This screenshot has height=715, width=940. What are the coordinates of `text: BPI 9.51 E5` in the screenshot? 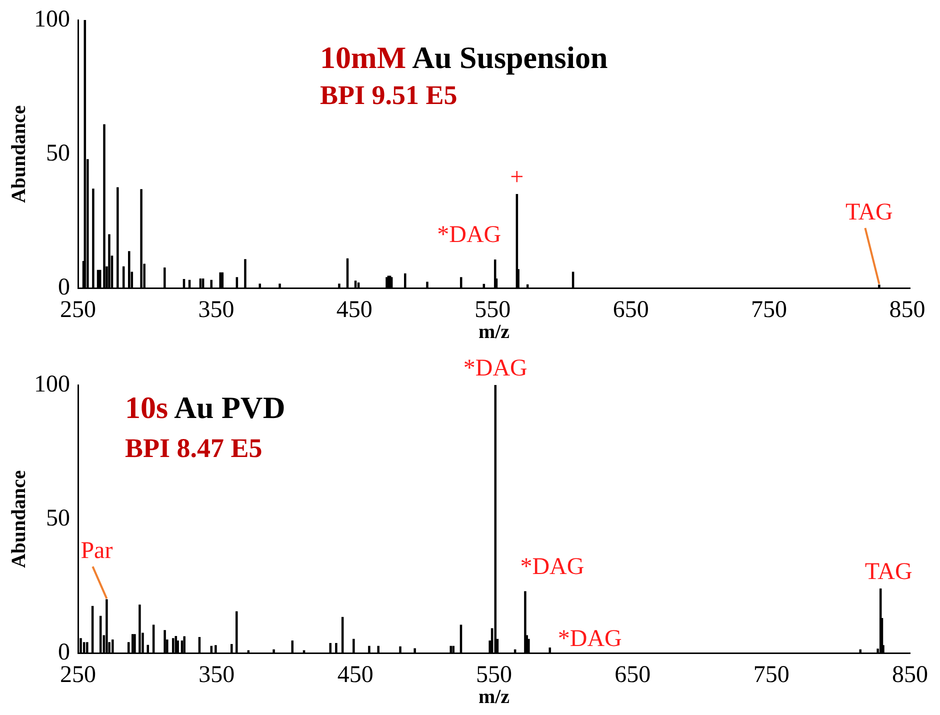 It's located at (389, 95).